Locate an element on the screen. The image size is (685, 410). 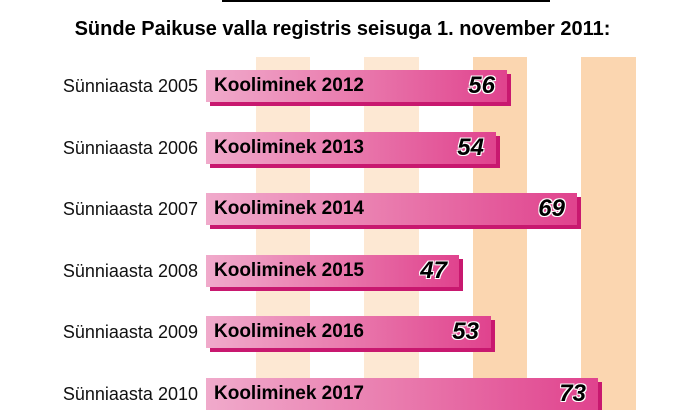
category-label: Sünniaasta 2009 is located at coordinates (130, 332).